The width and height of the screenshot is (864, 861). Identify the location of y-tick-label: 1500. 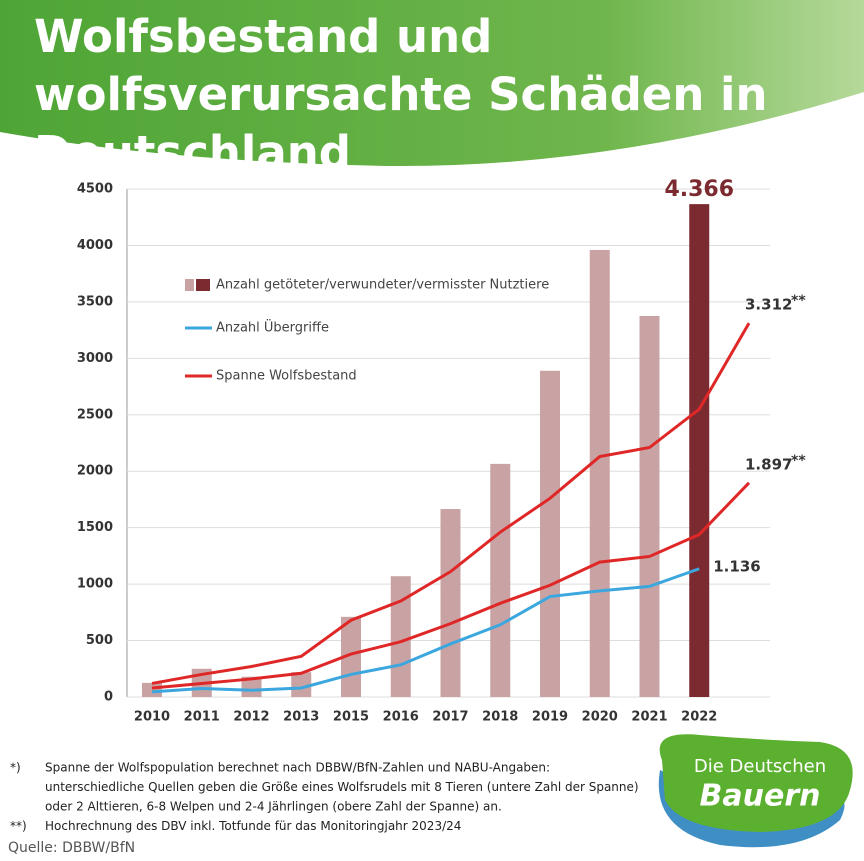
(95, 527).